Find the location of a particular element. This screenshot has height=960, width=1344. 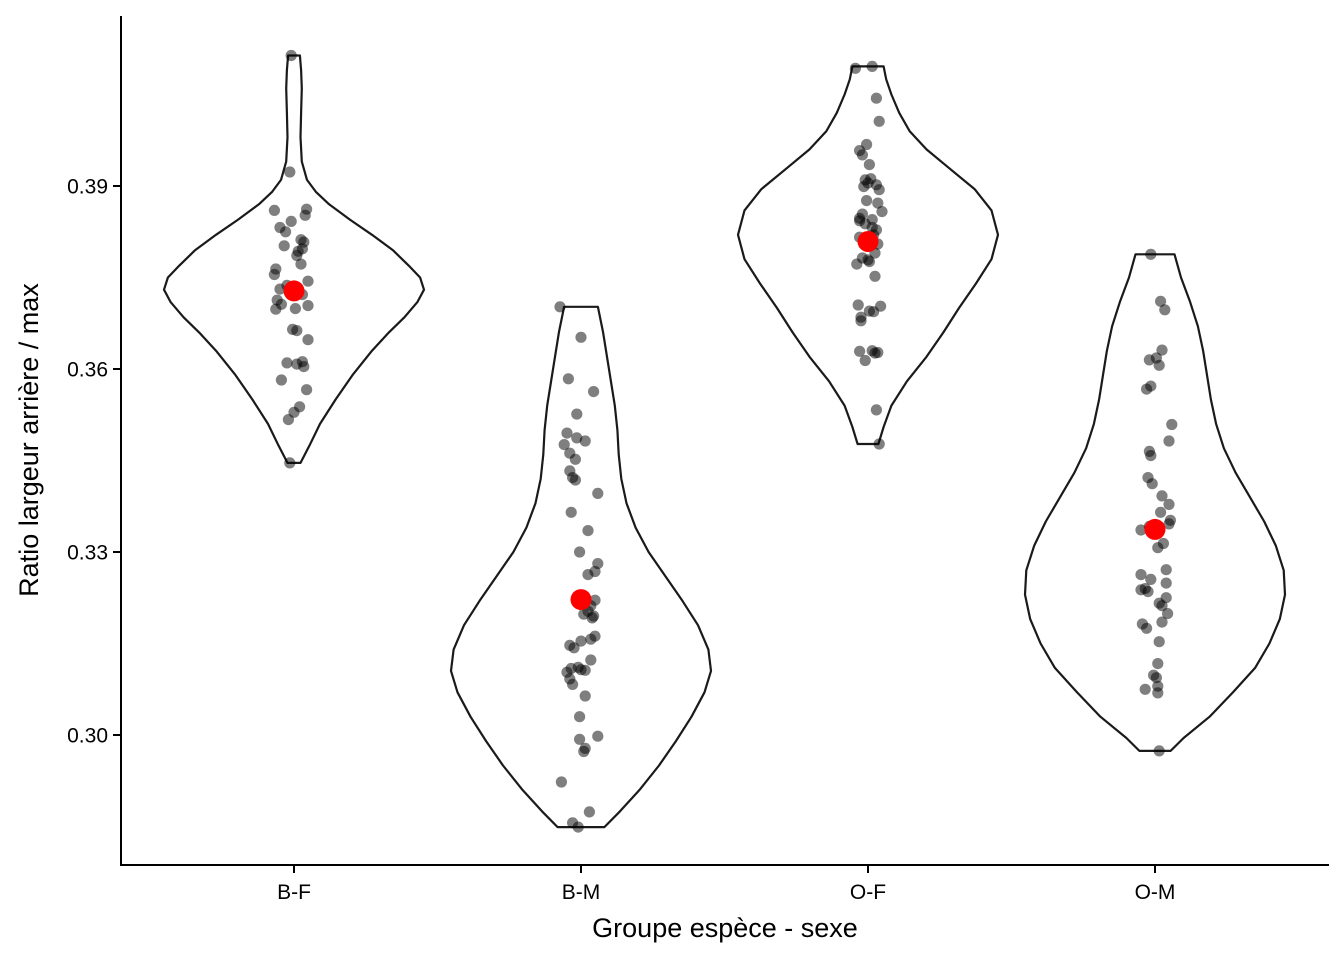

y-tick-label: 0.30 is located at coordinates (87, 736).